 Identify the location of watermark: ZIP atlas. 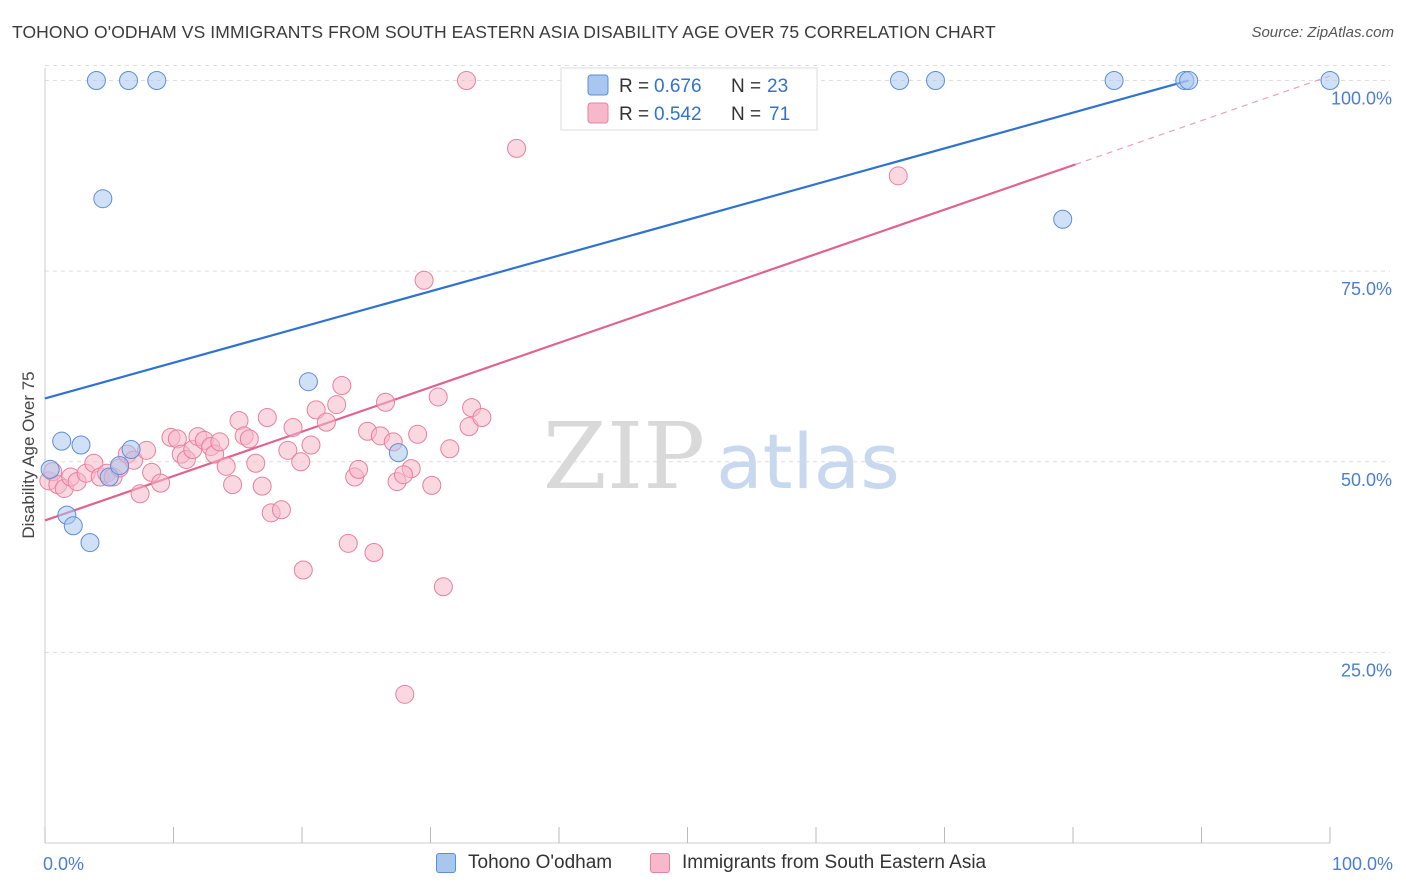
(721, 456).